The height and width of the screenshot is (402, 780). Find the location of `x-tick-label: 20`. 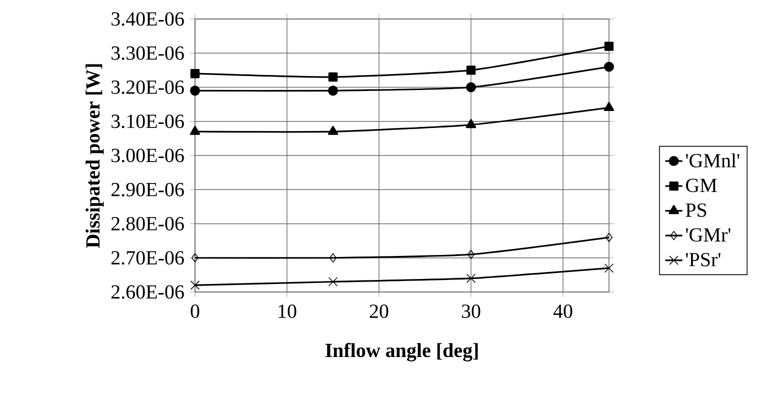

x-tick-label: 20 is located at coordinates (379, 311).